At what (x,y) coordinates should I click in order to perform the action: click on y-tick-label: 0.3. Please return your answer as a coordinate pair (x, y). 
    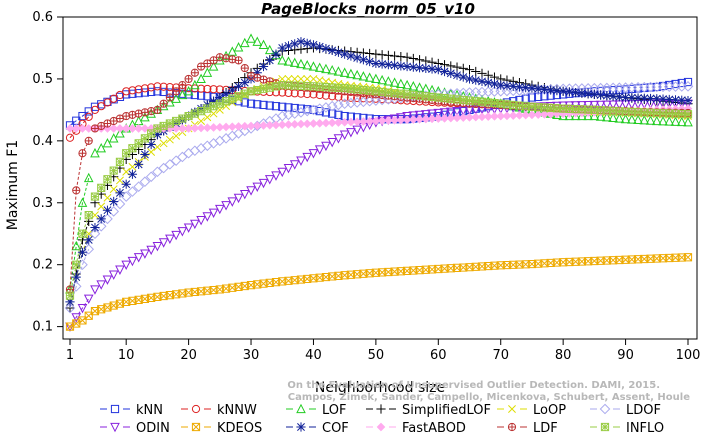
    Looking at the image, I should click on (42, 203).